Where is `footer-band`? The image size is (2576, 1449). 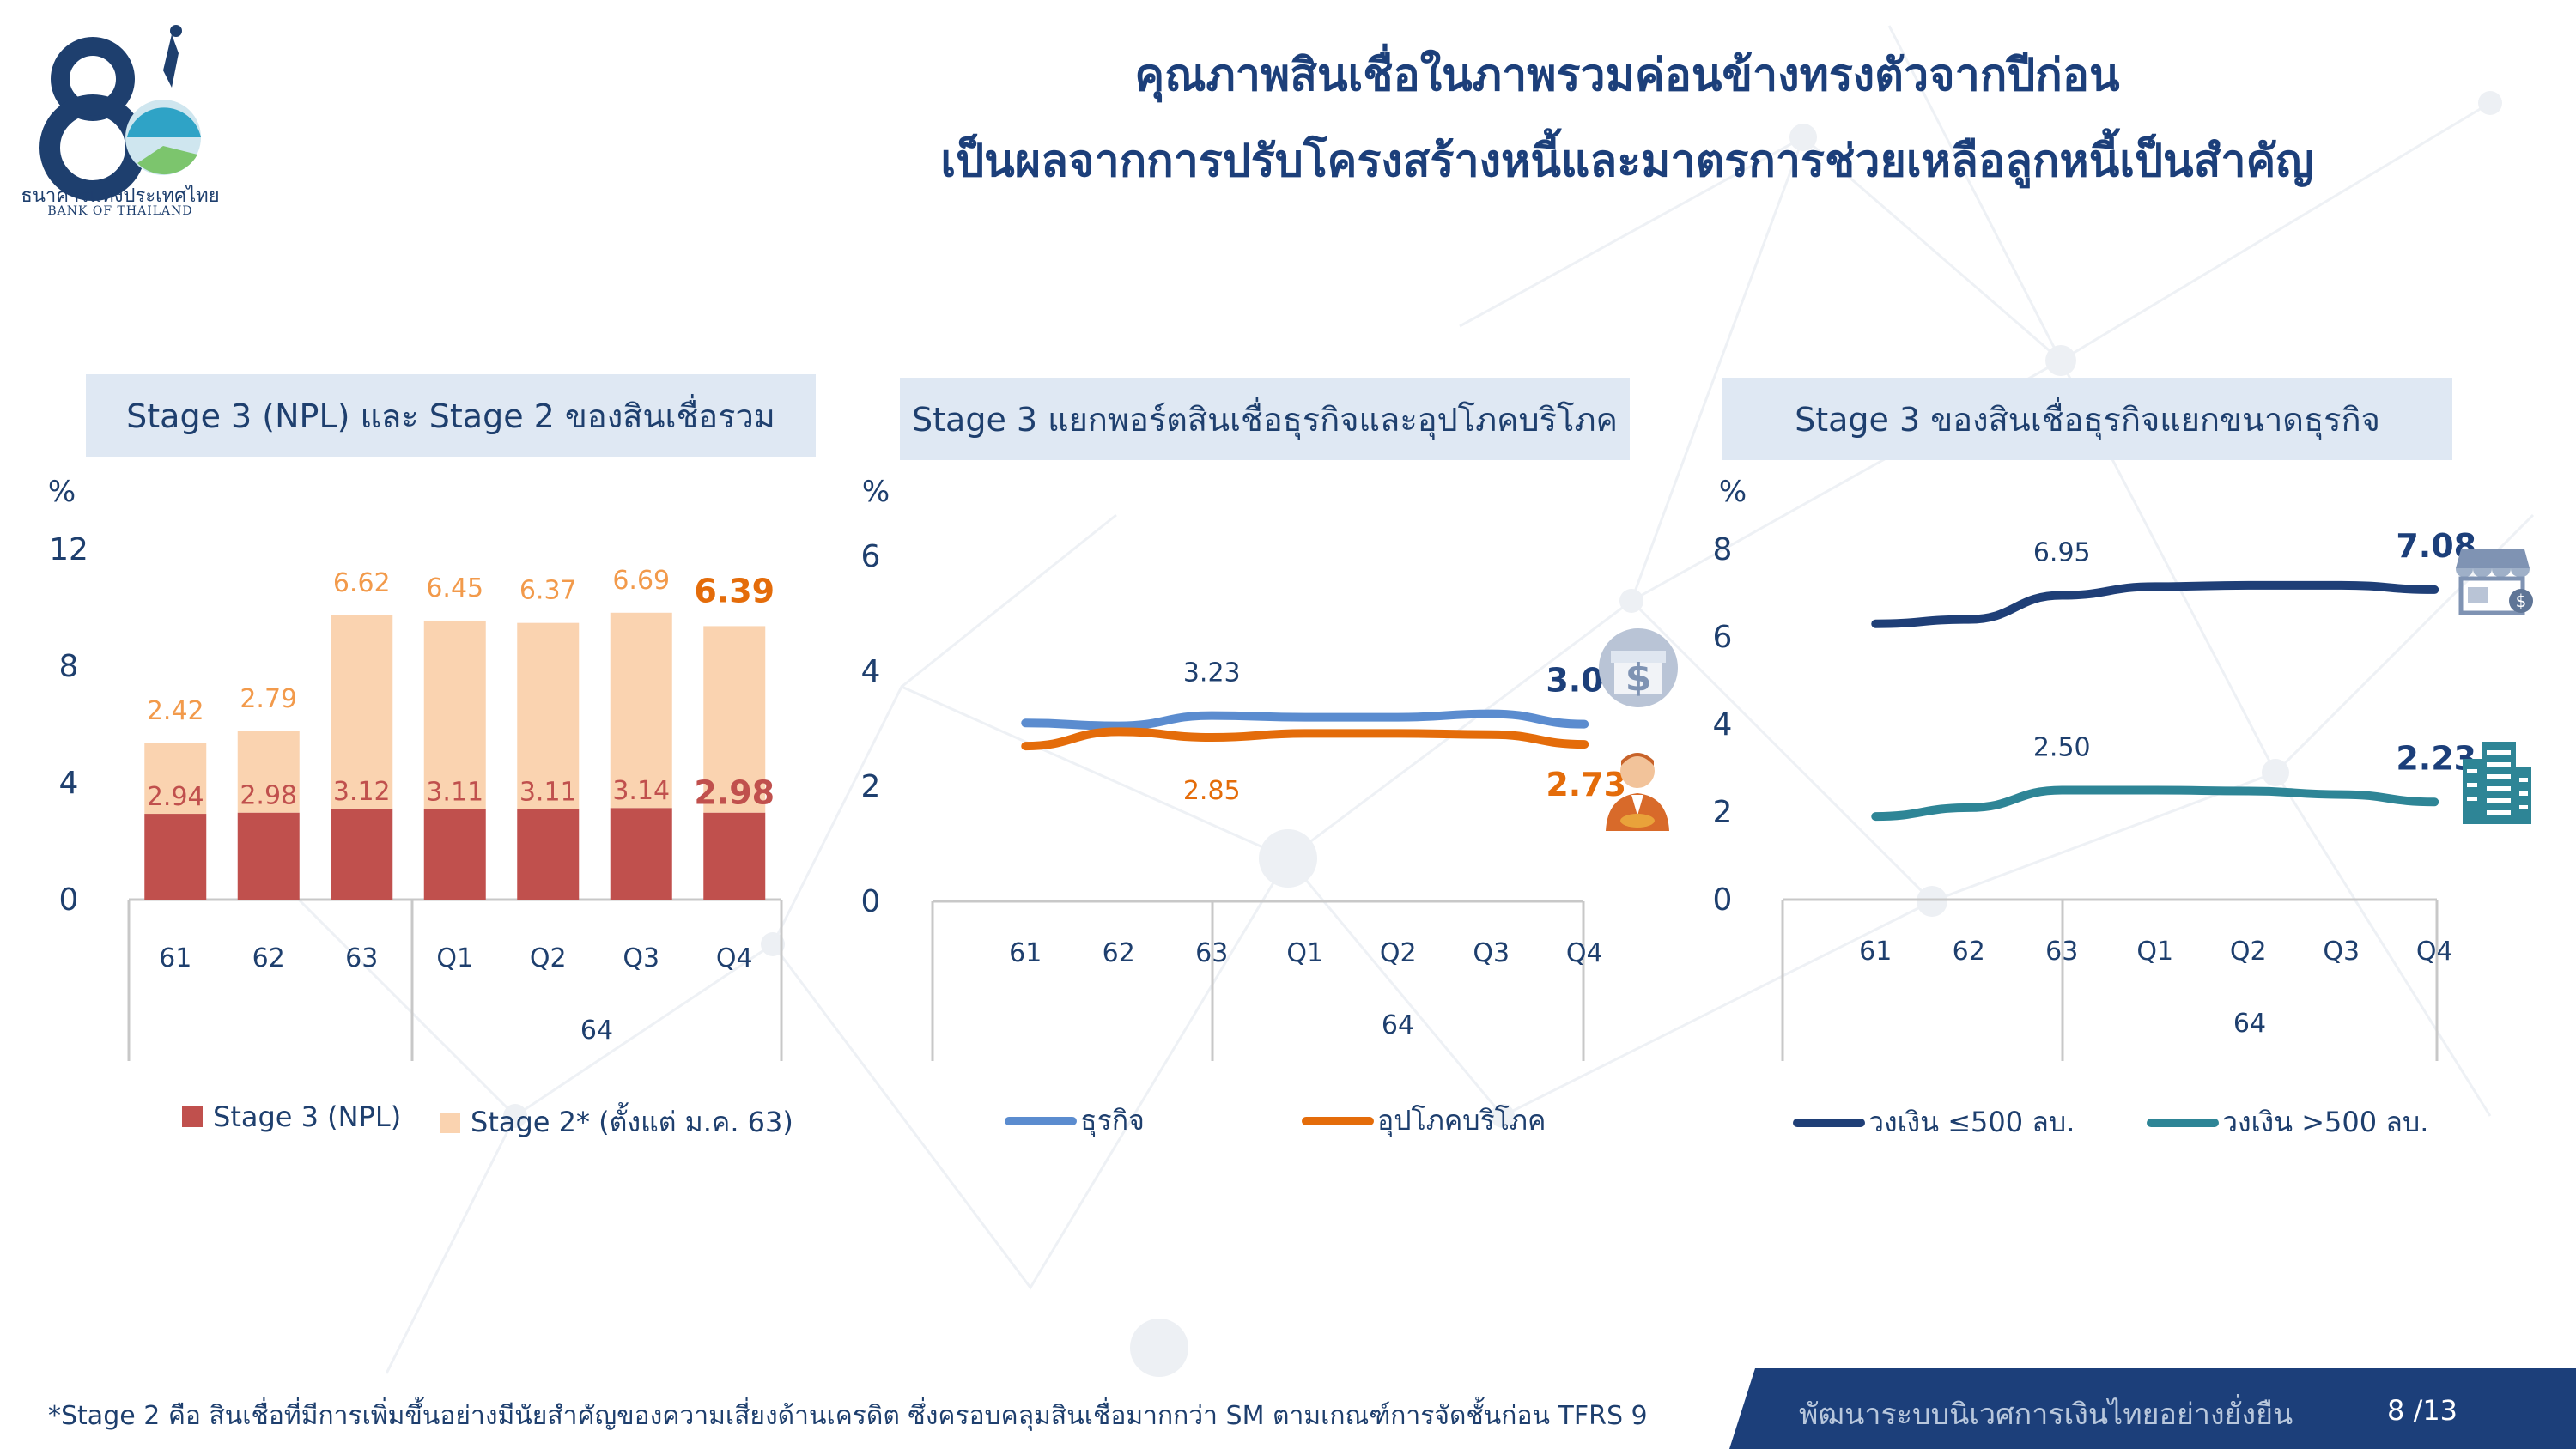
footer-band is located at coordinates (2152, 1408).